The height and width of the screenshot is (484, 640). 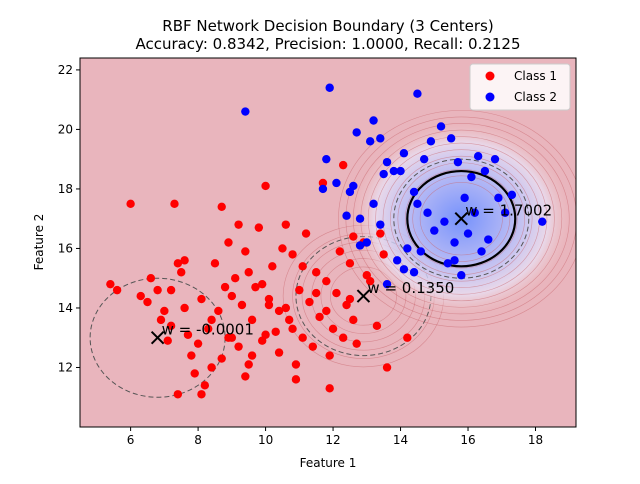 I want to click on x-tick-label-4: 14, so click(x=400, y=440).